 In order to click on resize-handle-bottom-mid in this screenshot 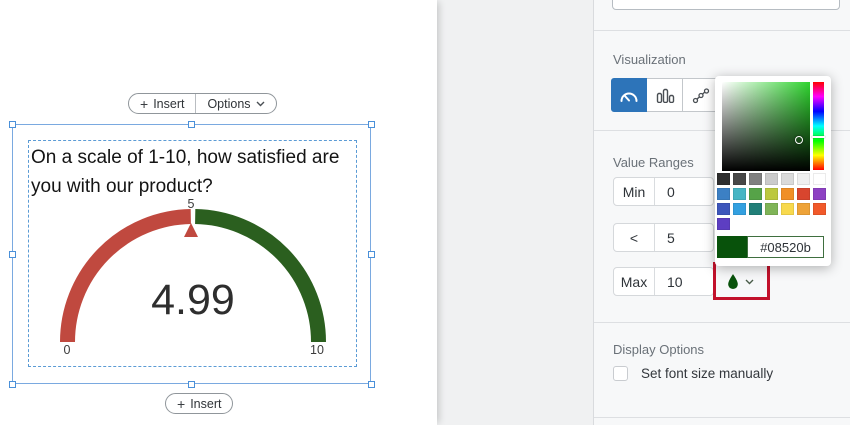, I will do `click(191, 384)`.